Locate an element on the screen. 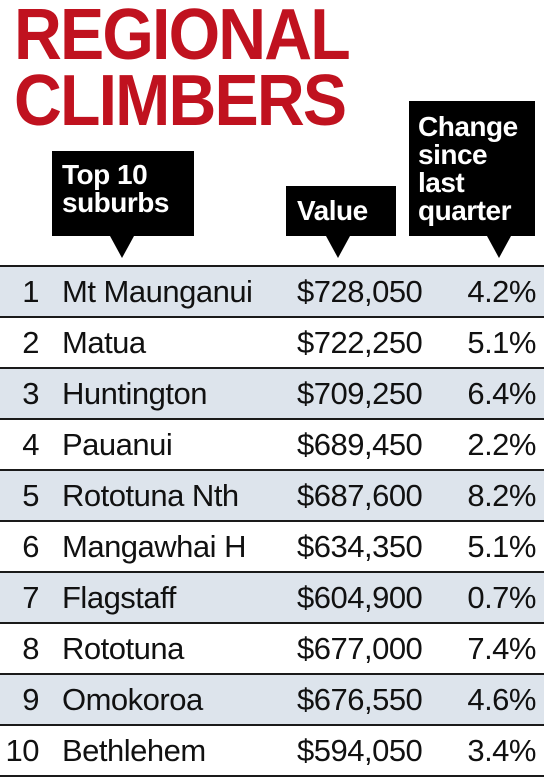 The height and width of the screenshot is (777, 544). header-suburbs-line-1: Top 10 is located at coordinates (105, 174).